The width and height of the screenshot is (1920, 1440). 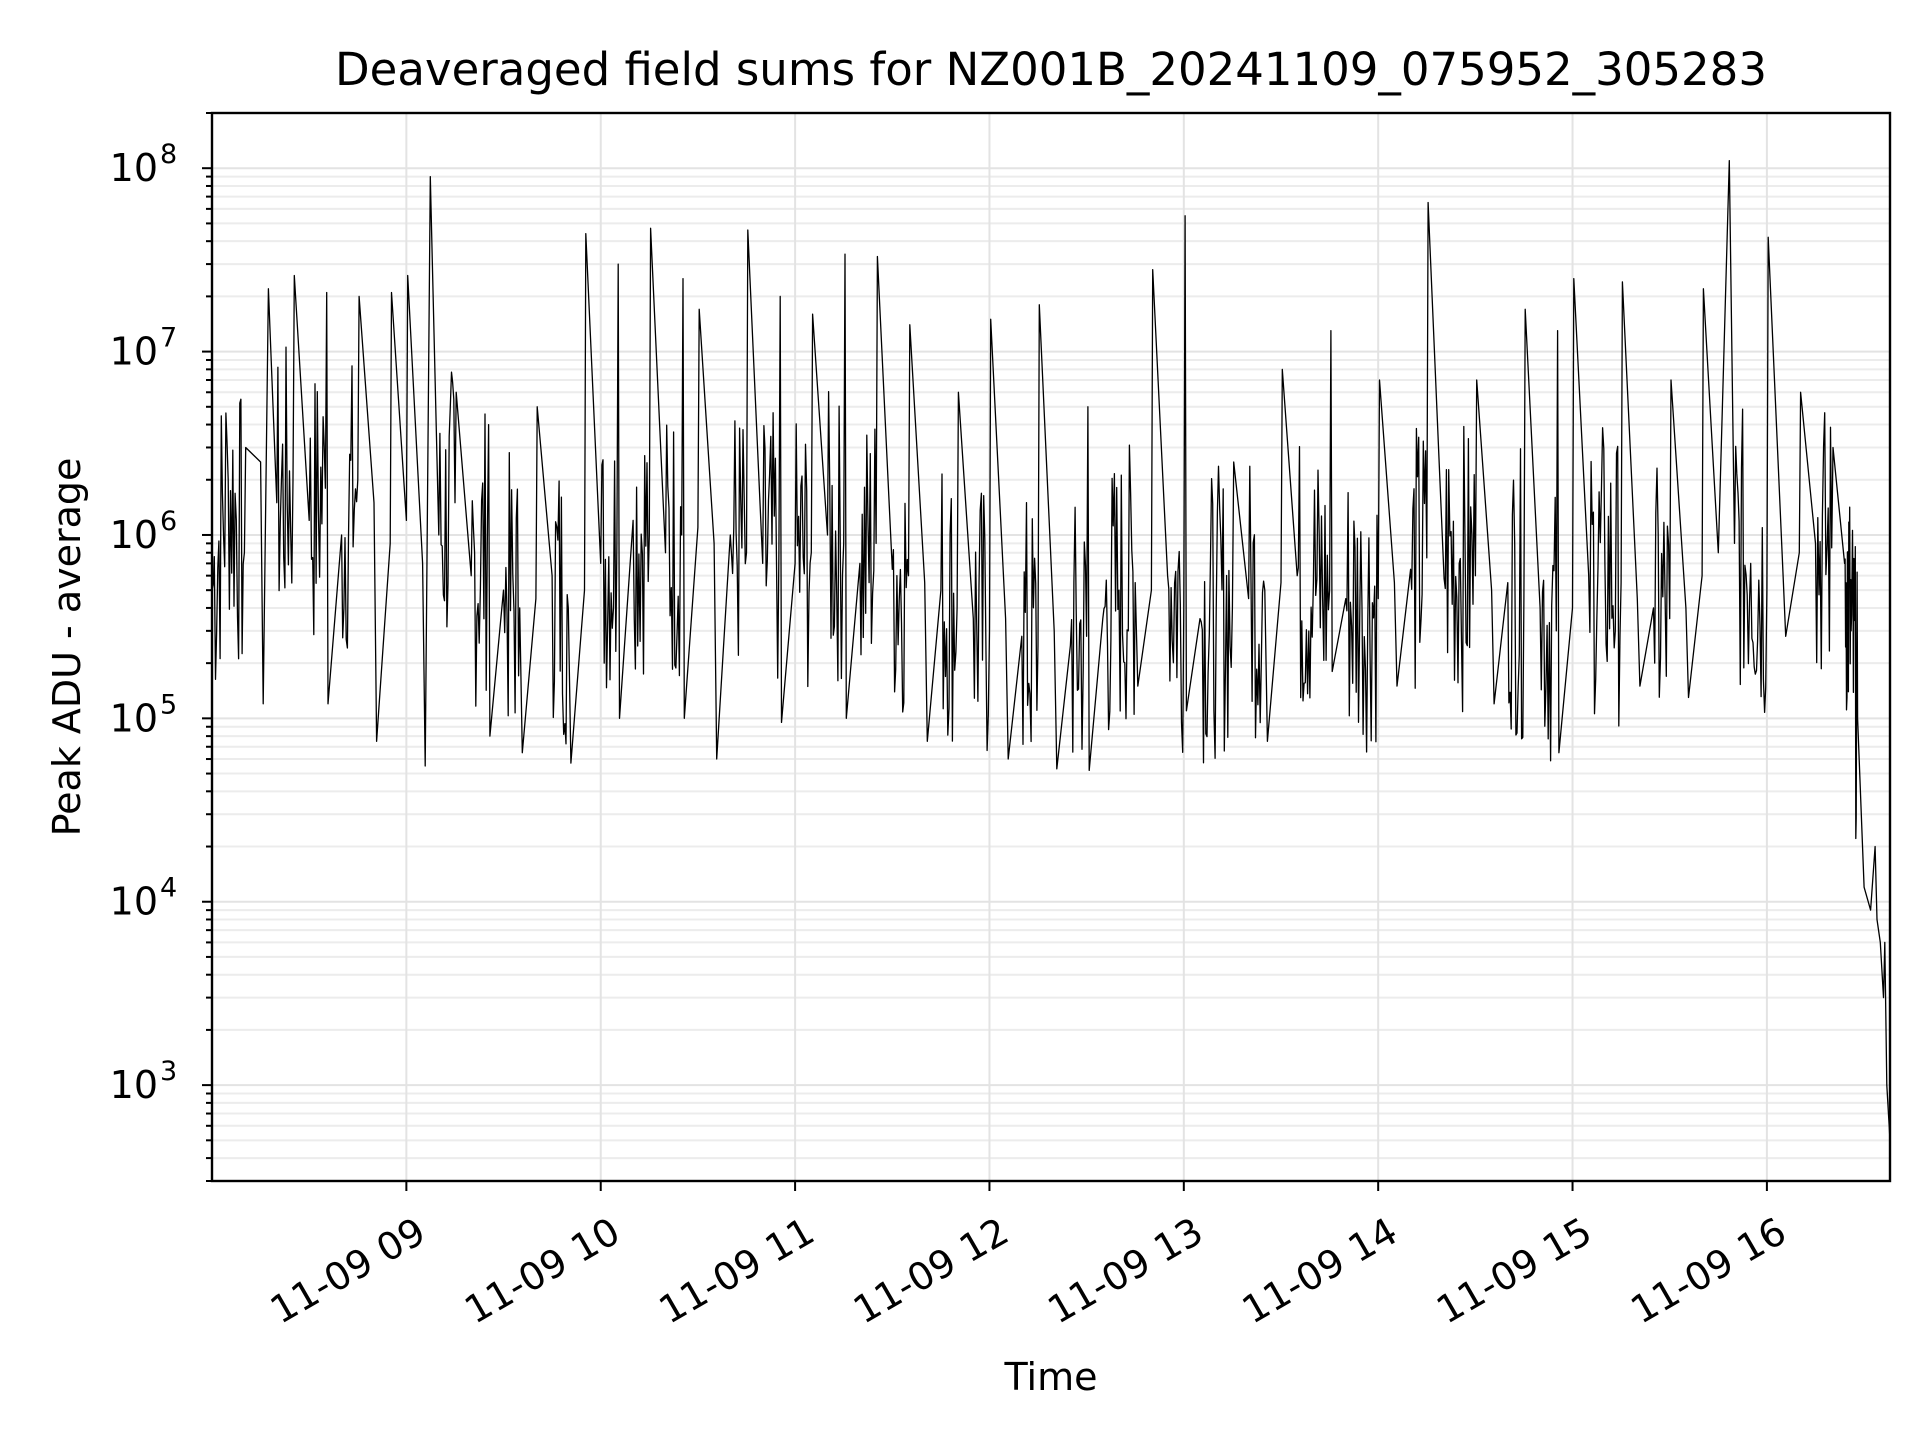 I want to click on x-tick-label: 11-09 14, so click(x=1320, y=1271).